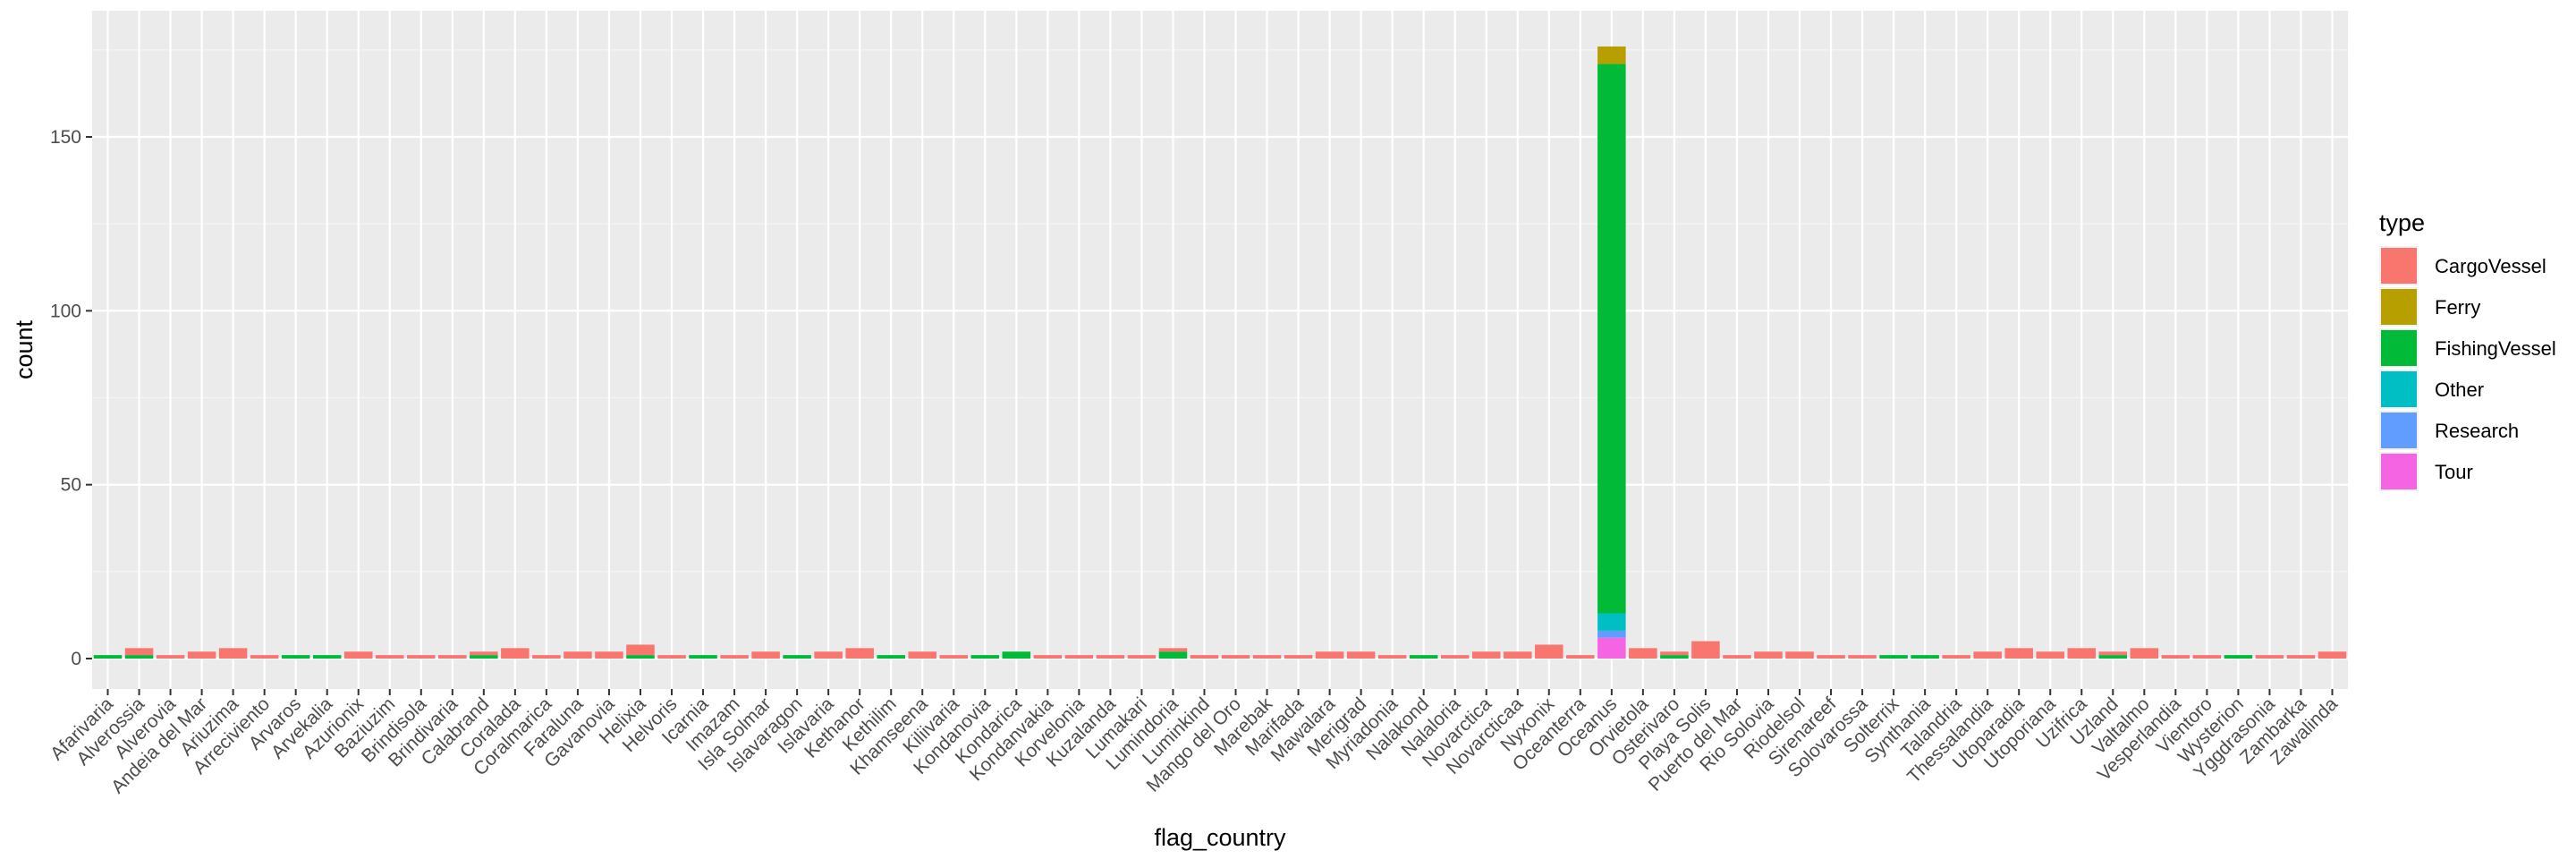 The image size is (2576, 859). Describe the element at coordinates (65, 137) in the screenshot. I see `y-tick-label: 150` at that location.